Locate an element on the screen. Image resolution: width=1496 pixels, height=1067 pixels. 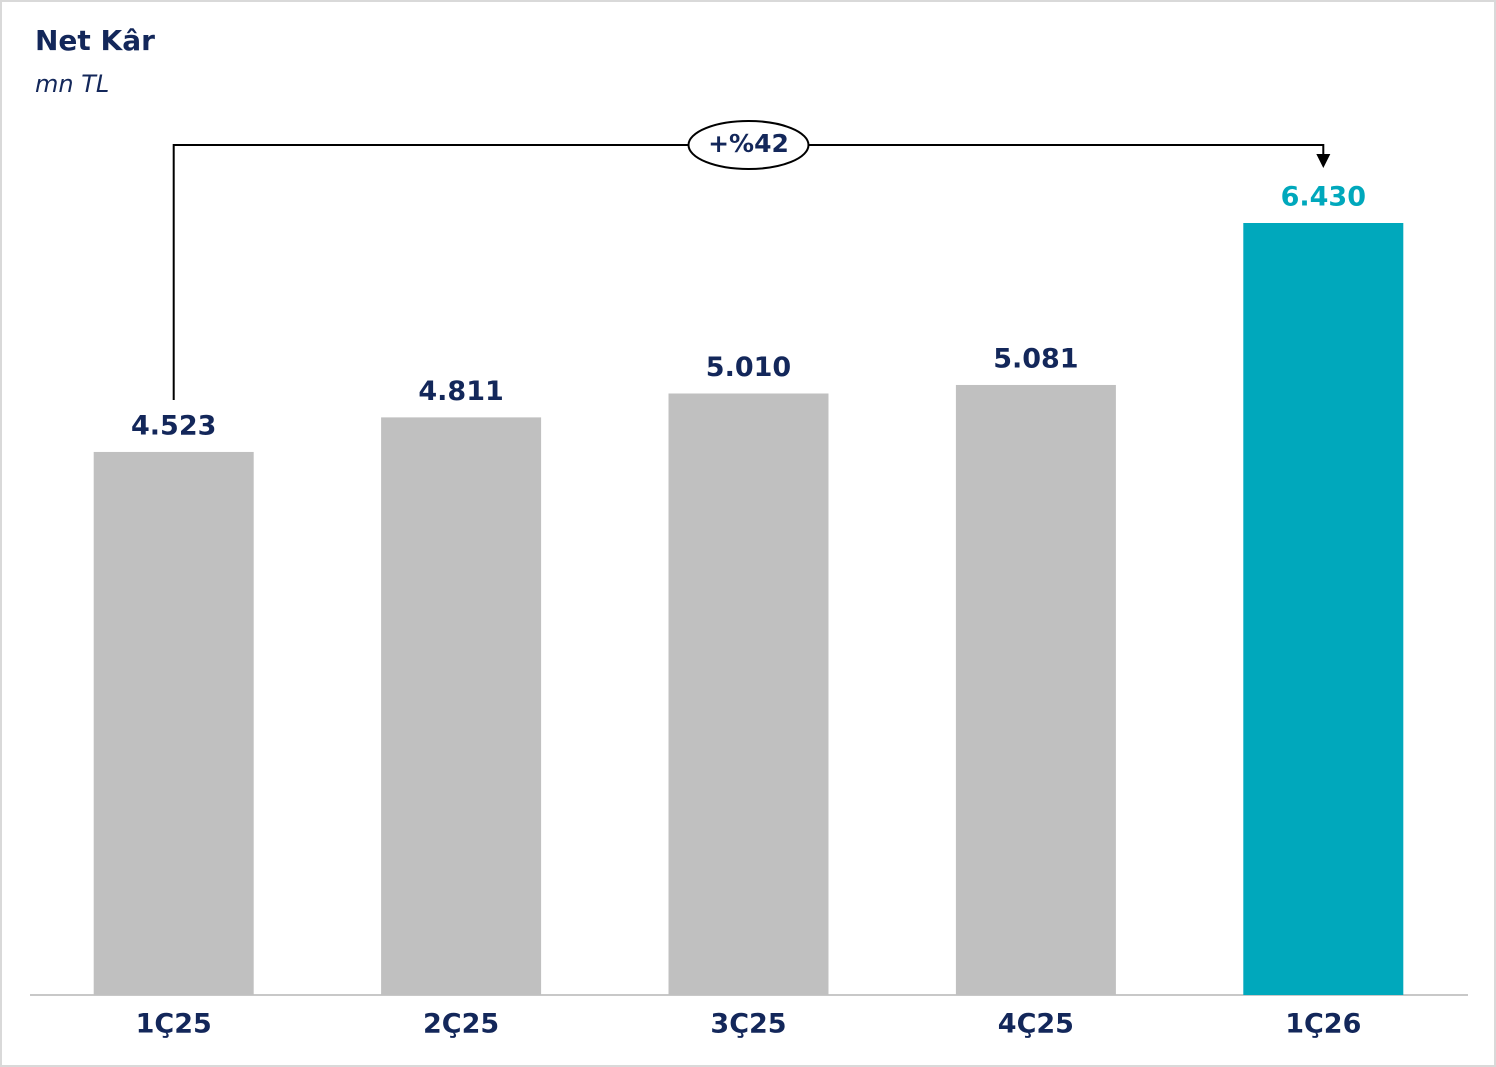
value-label: 6.430 is located at coordinates (1323, 197).